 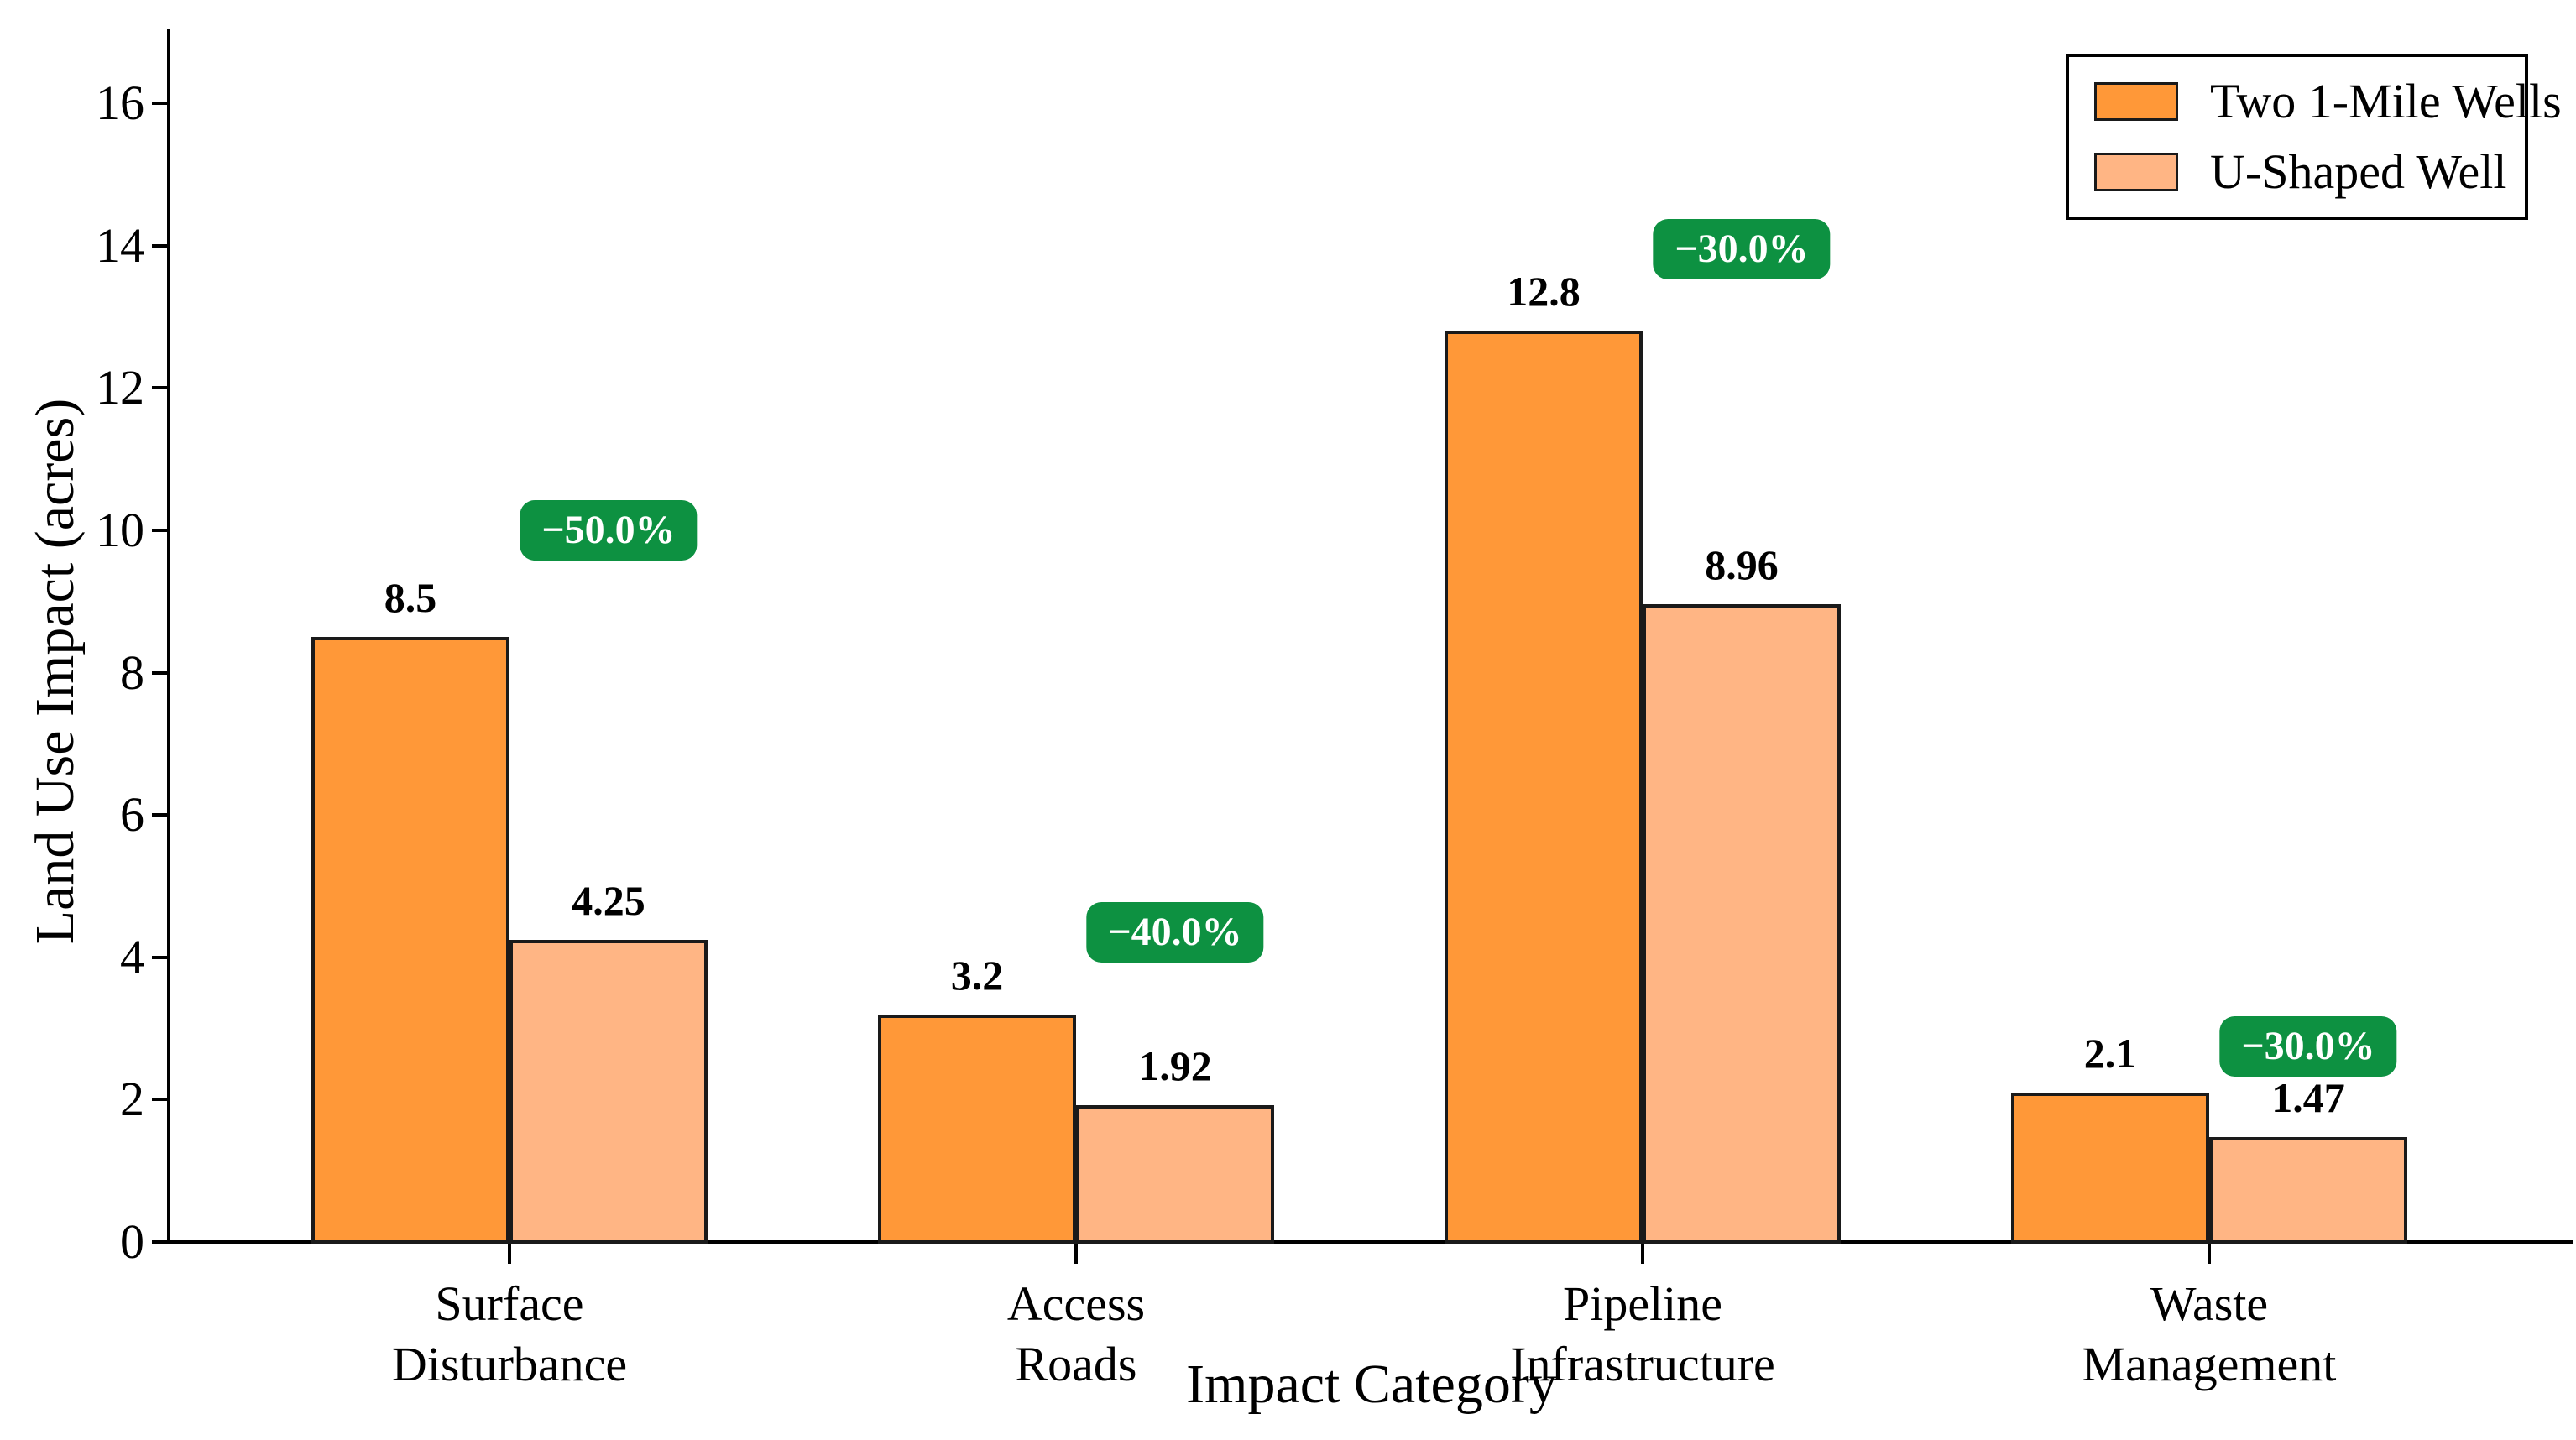 I want to click on legend-item-two-1-mile-wells: Two 1-Mile Wells, so click(x=2328, y=102).